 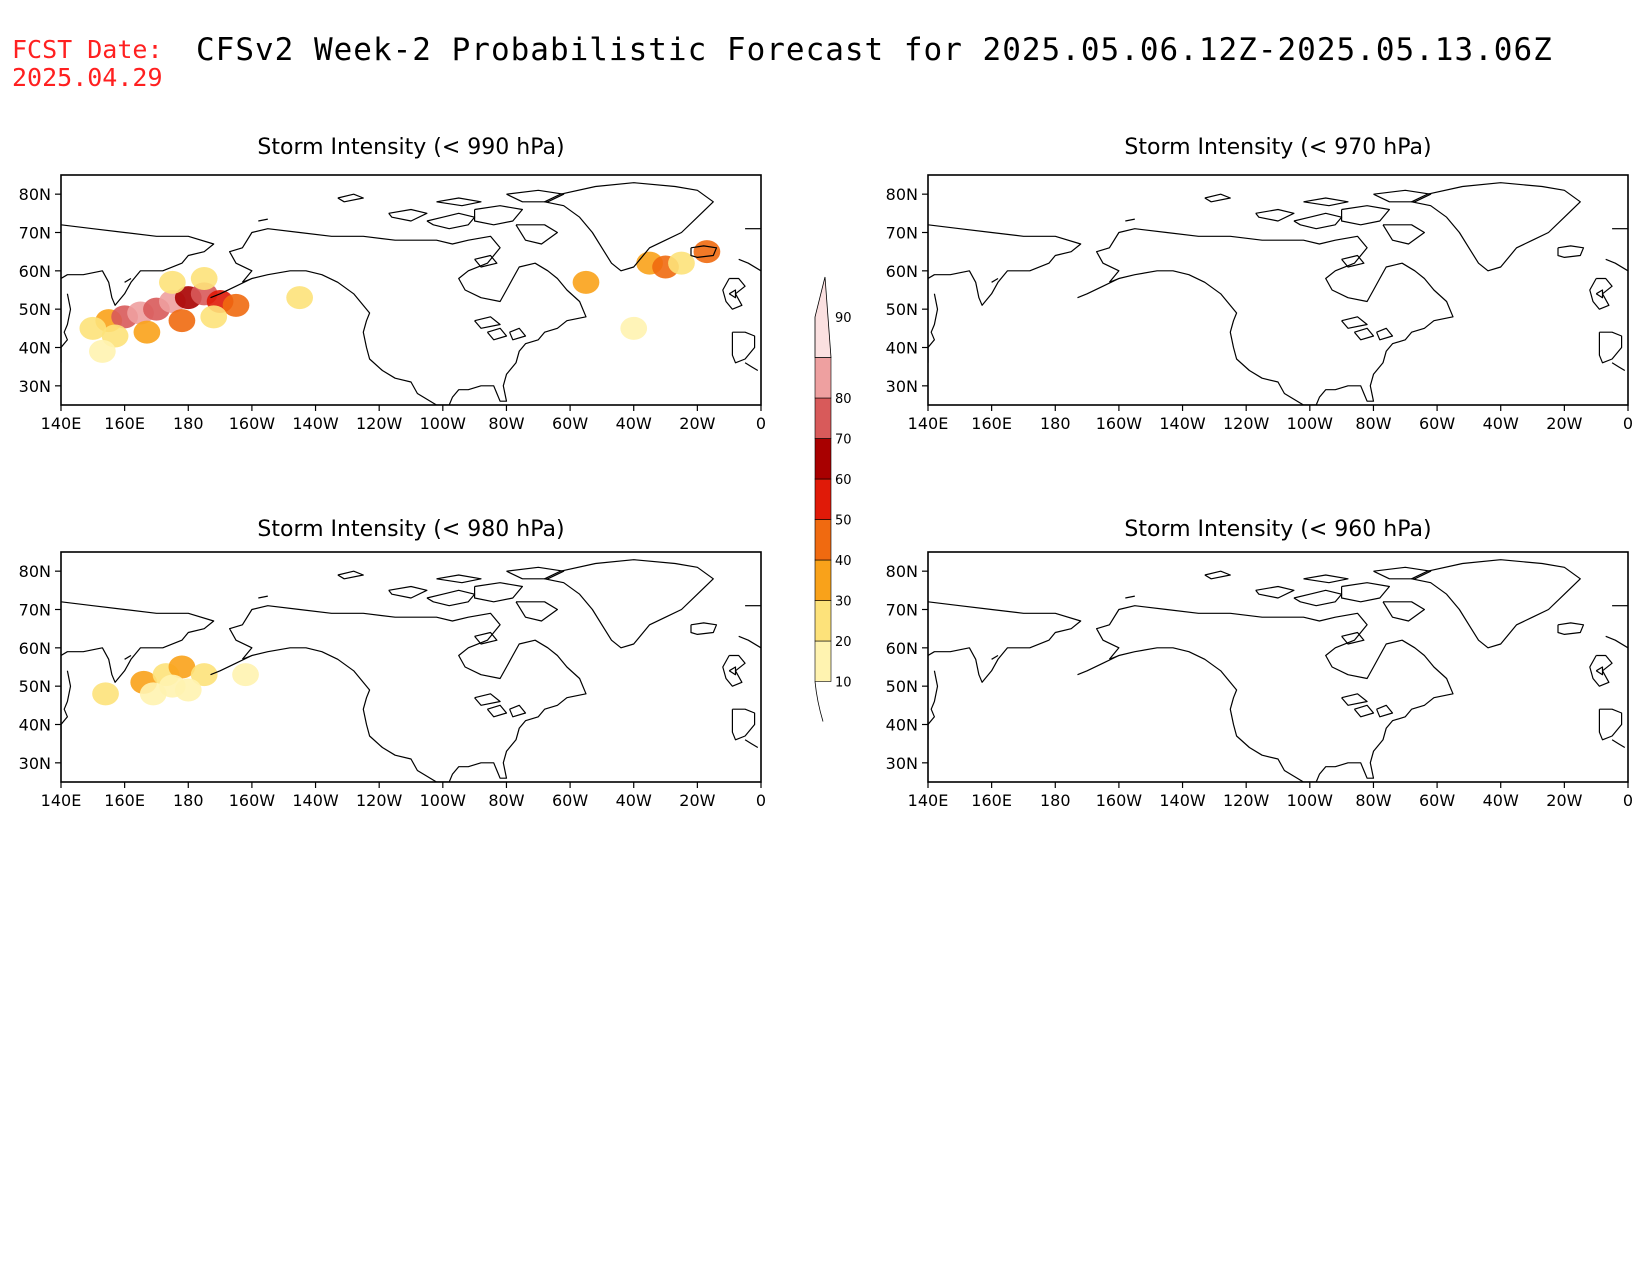 I want to click on lat-tick-label: 60N, so click(x=902, y=648).